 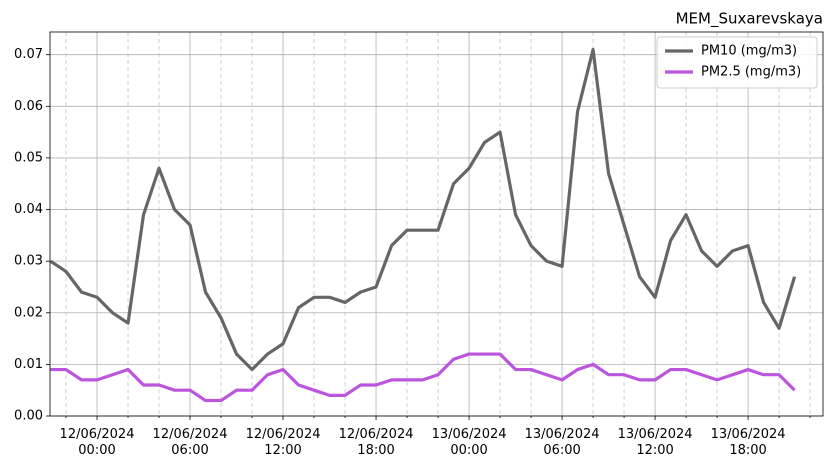 What do you see at coordinates (376, 442) in the screenshot?
I see `x-tick-label: 12/06/2024 18:00` at bounding box center [376, 442].